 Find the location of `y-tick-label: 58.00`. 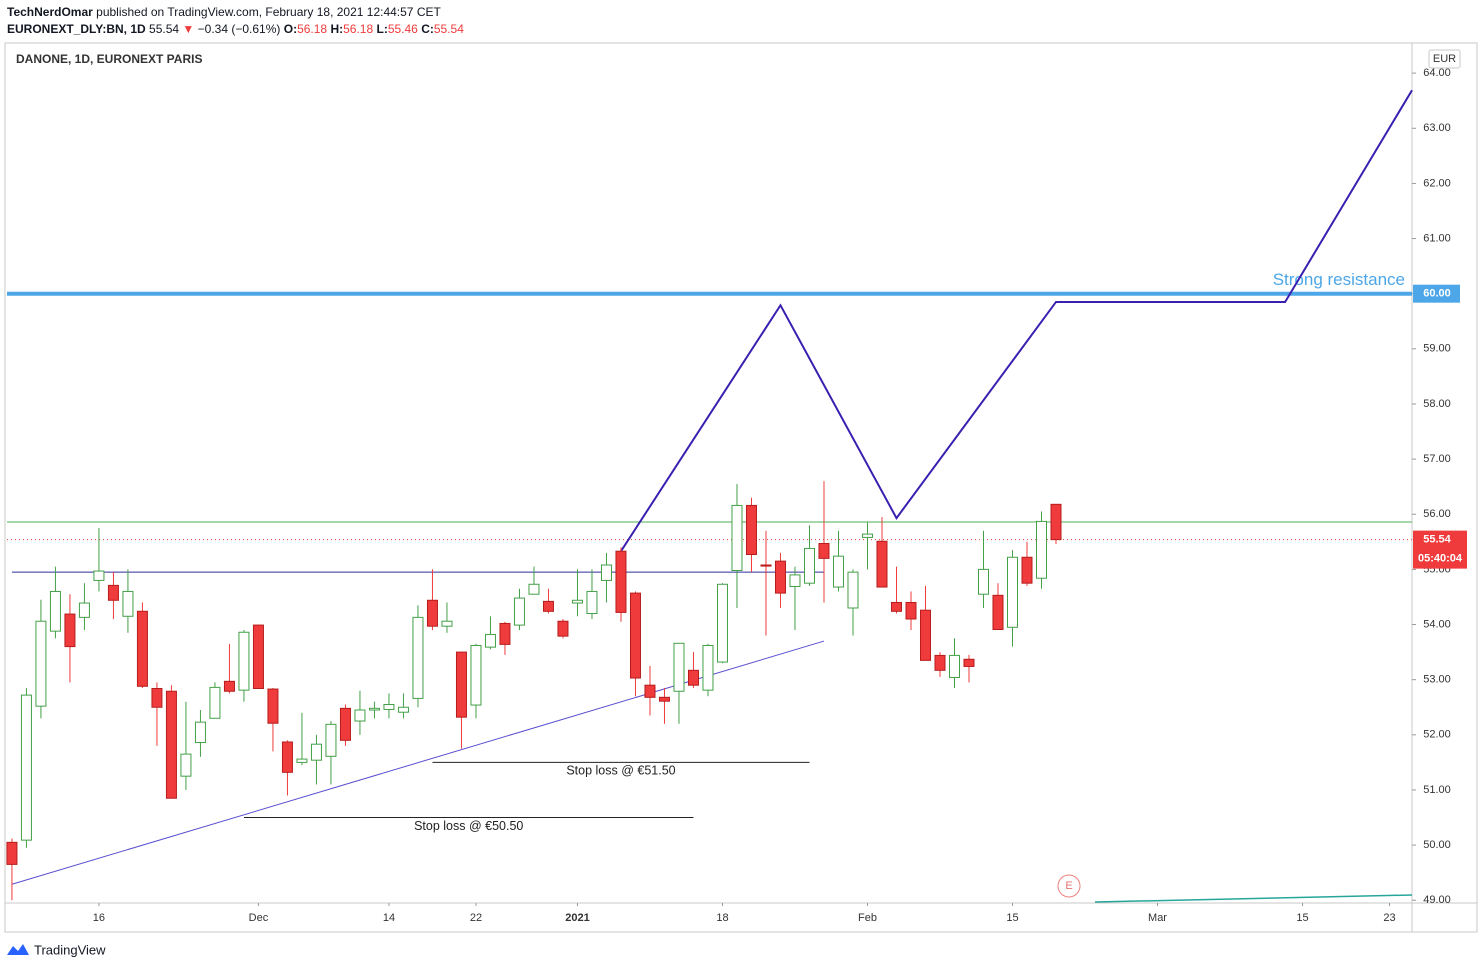

y-tick-label: 58.00 is located at coordinates (1437, 404).